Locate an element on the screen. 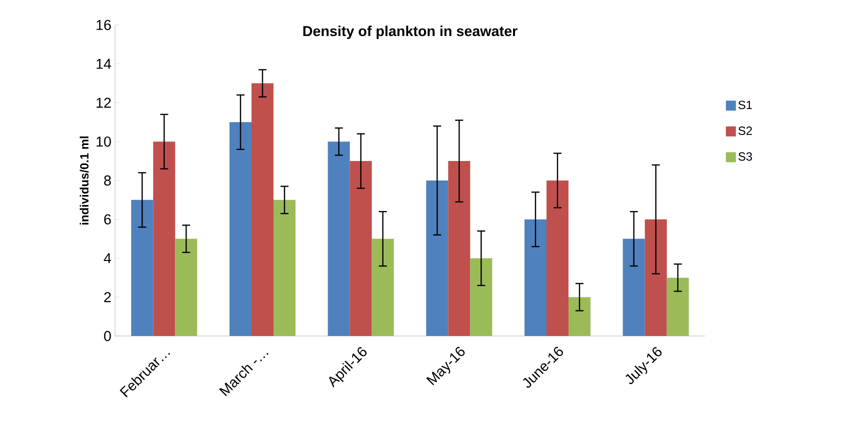 The width and height of the screenshot is (848, 439). y-tick-label: 2 is located at coordinates (107, 297).